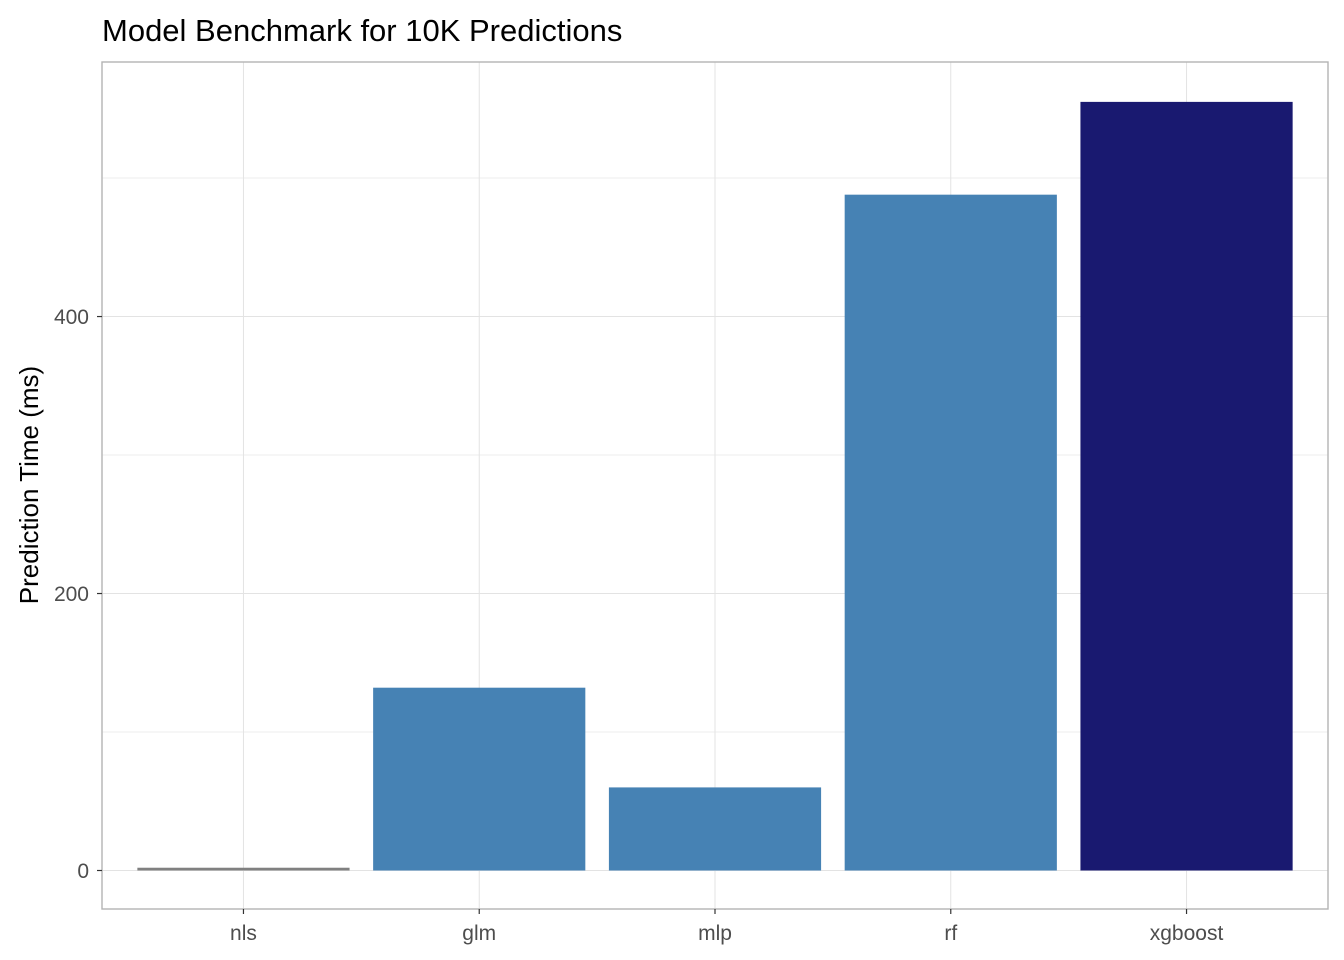 The image size is (1344, 960). I want to click on x-tick-label-nls: nls, so click(243, 933).